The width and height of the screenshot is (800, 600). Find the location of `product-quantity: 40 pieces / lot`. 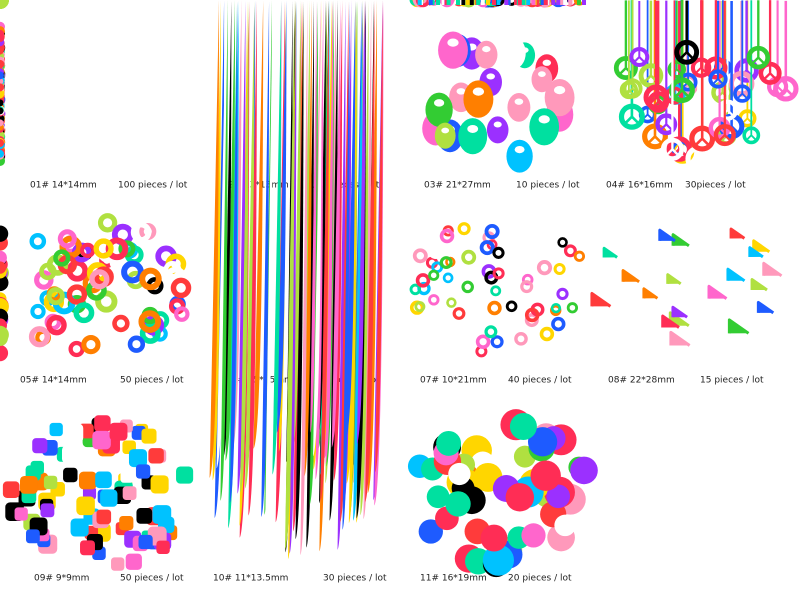

product-quantity: 40 pieces / lot is located at coordinates (540, 381).